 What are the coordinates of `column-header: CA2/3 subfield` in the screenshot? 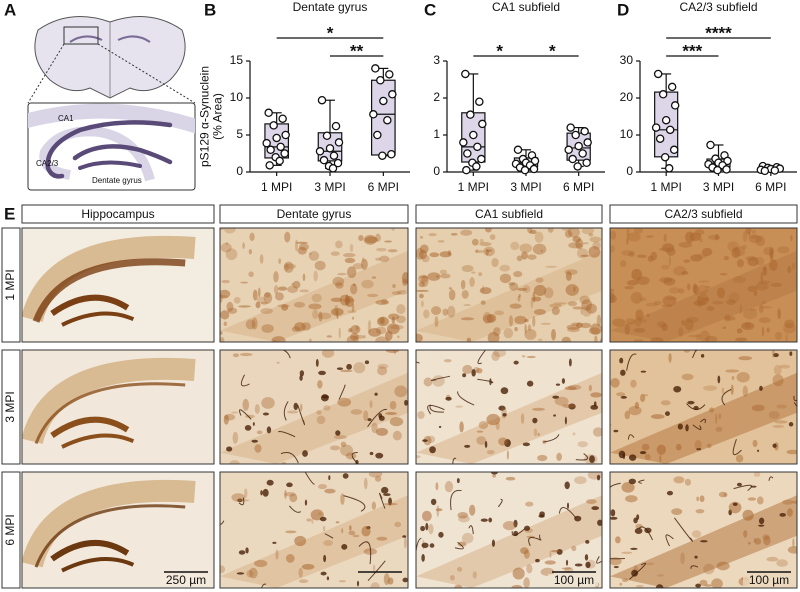 It's located at (703, 214).